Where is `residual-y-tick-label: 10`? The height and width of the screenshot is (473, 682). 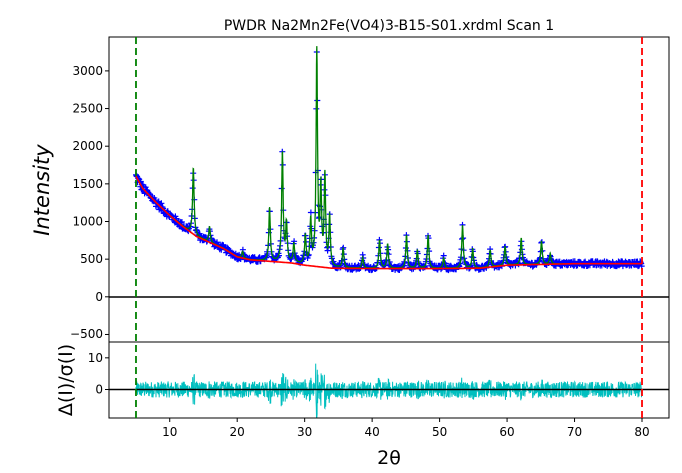
residual-y-tick-label: 10 is located at coordinates (95, 358).